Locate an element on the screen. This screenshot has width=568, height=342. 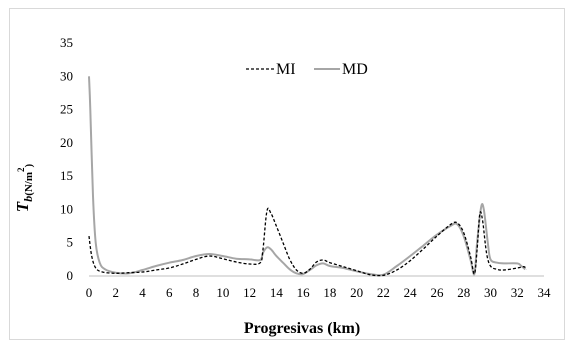
y-tick-label: 5 is located at coordinates (70, 242).